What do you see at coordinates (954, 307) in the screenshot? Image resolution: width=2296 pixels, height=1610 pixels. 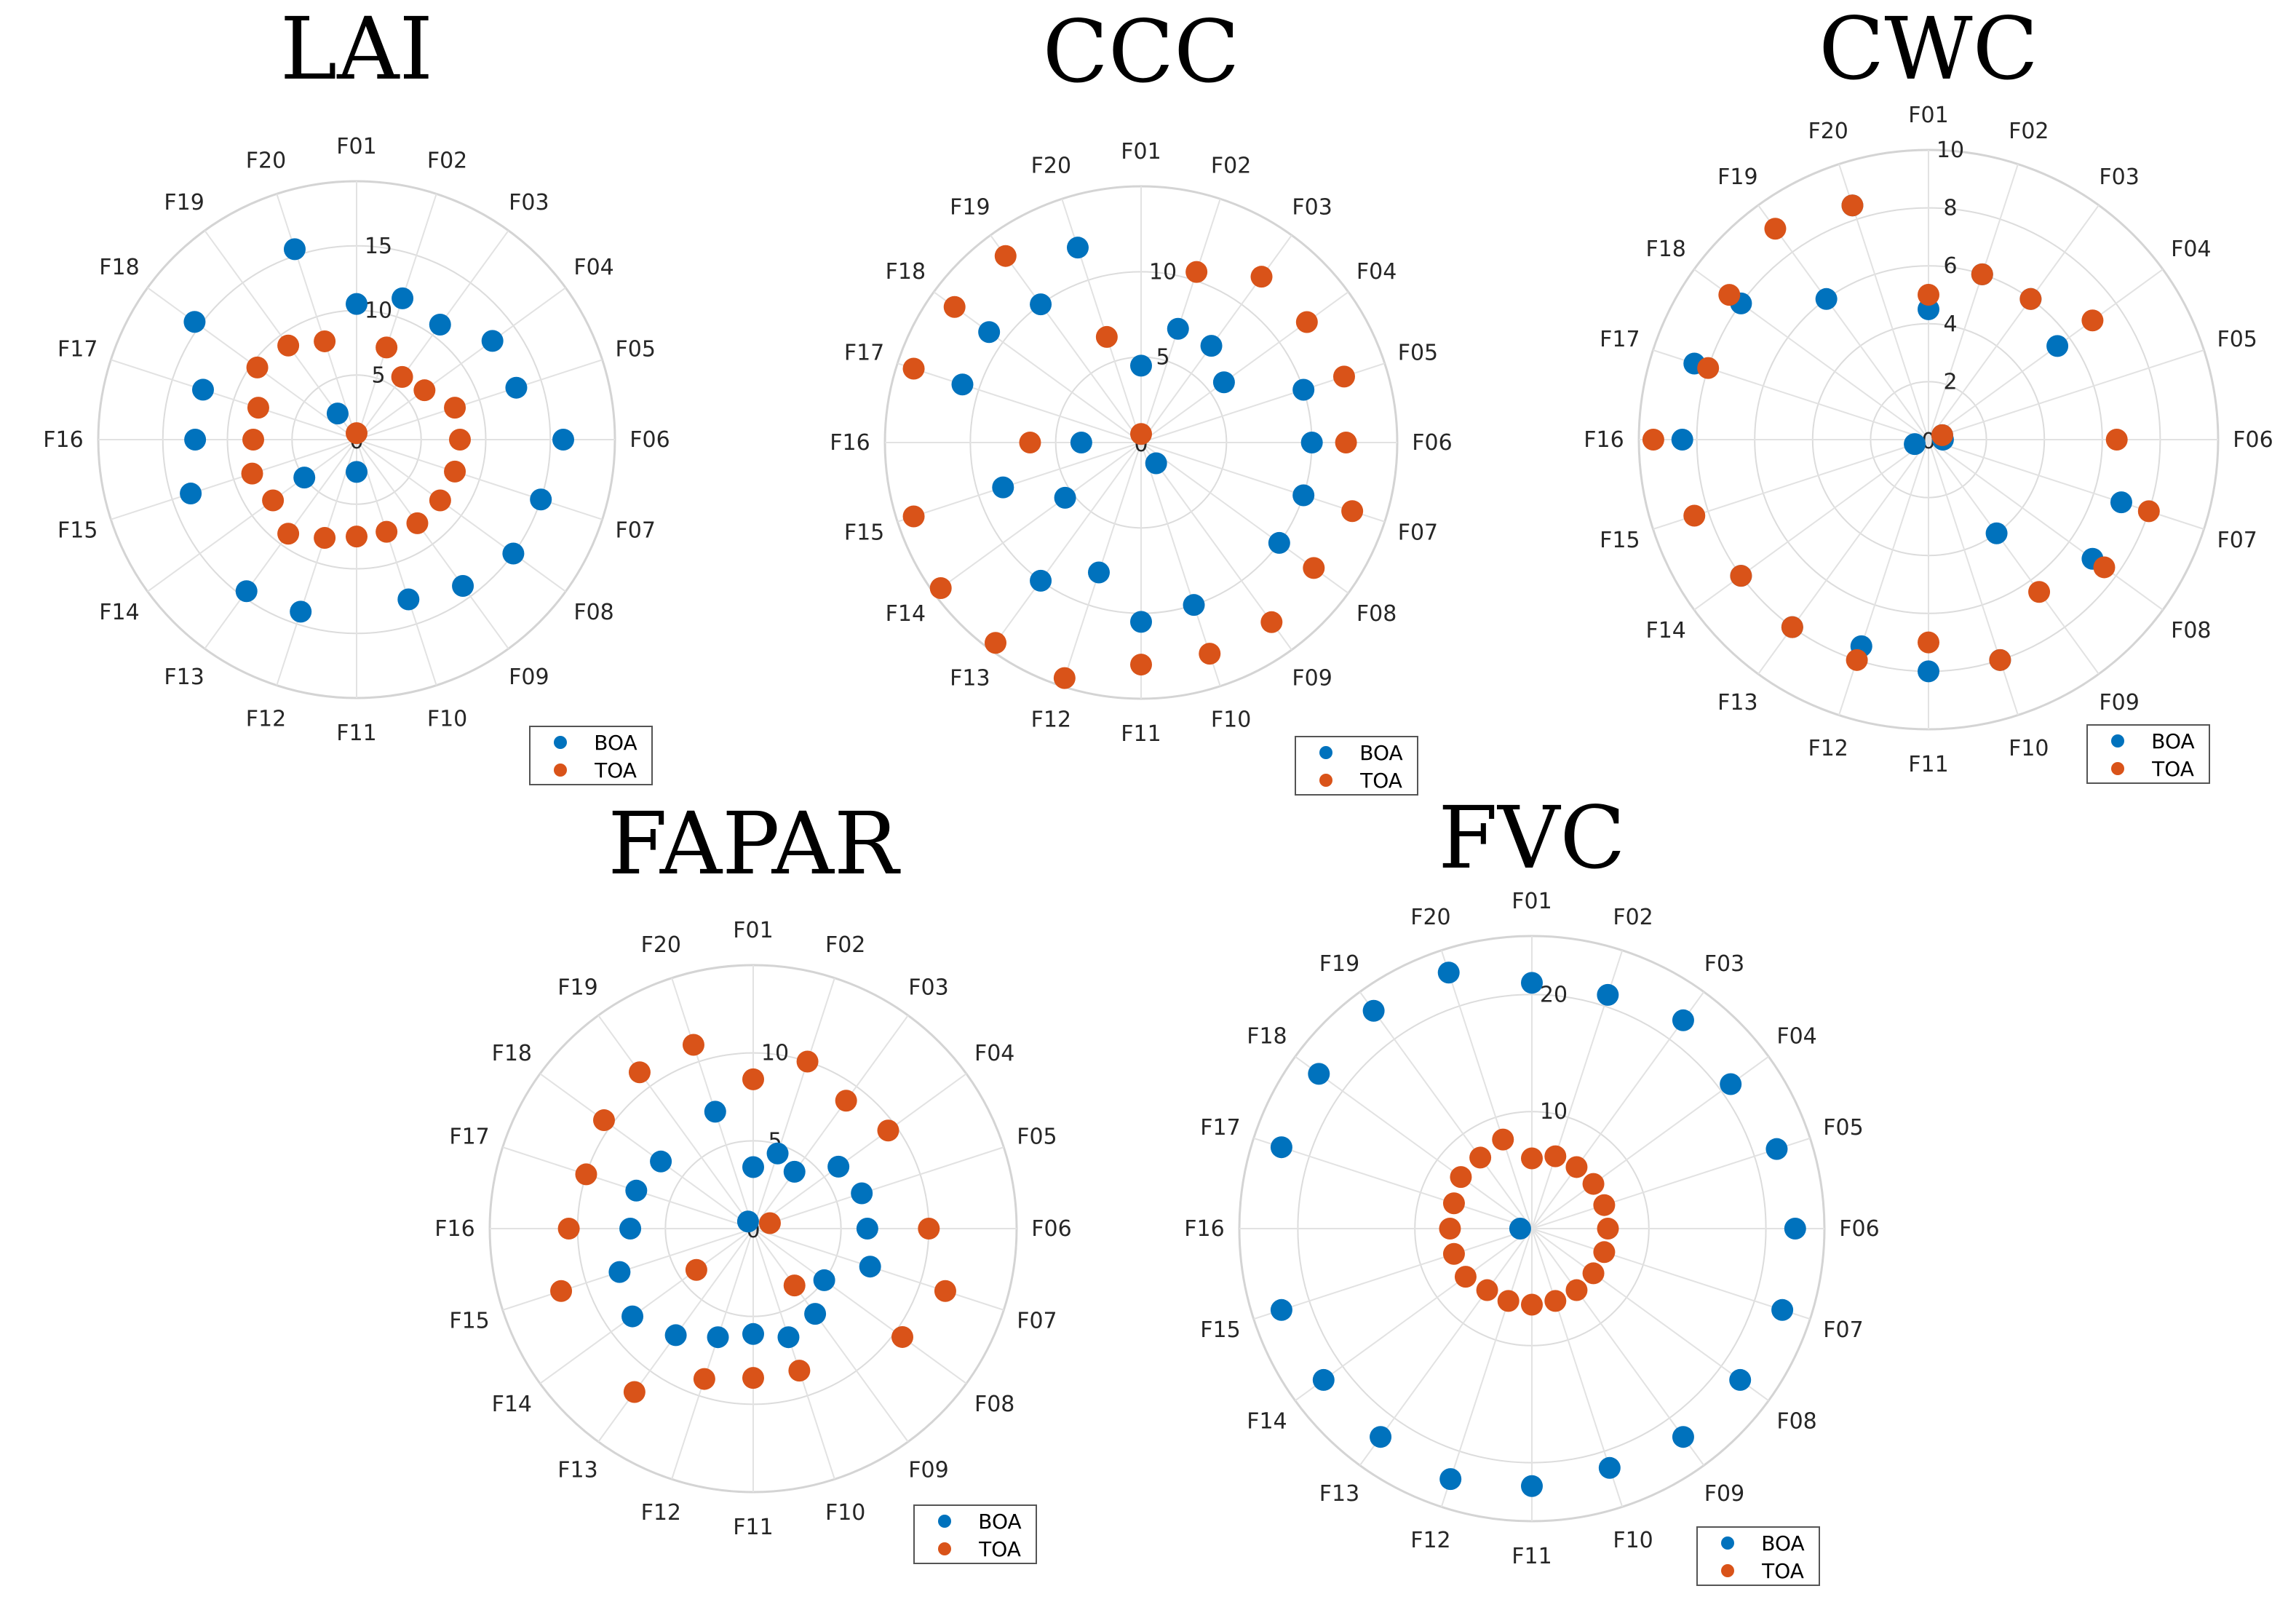 I see `toa-point-f18` at bounding box center [954, 307].